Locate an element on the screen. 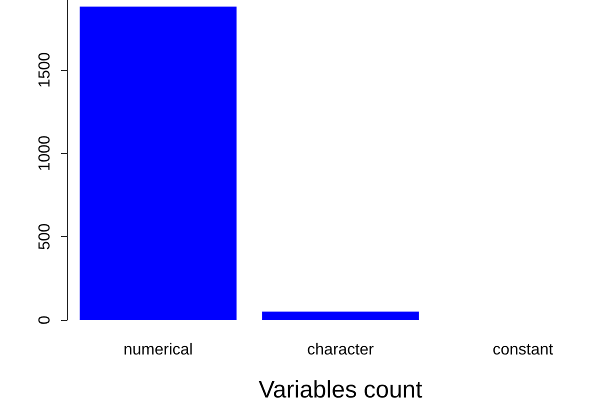 This screenshot has width=614, height=412. y-tick-label: 500 is located at coordinates (45, 236).